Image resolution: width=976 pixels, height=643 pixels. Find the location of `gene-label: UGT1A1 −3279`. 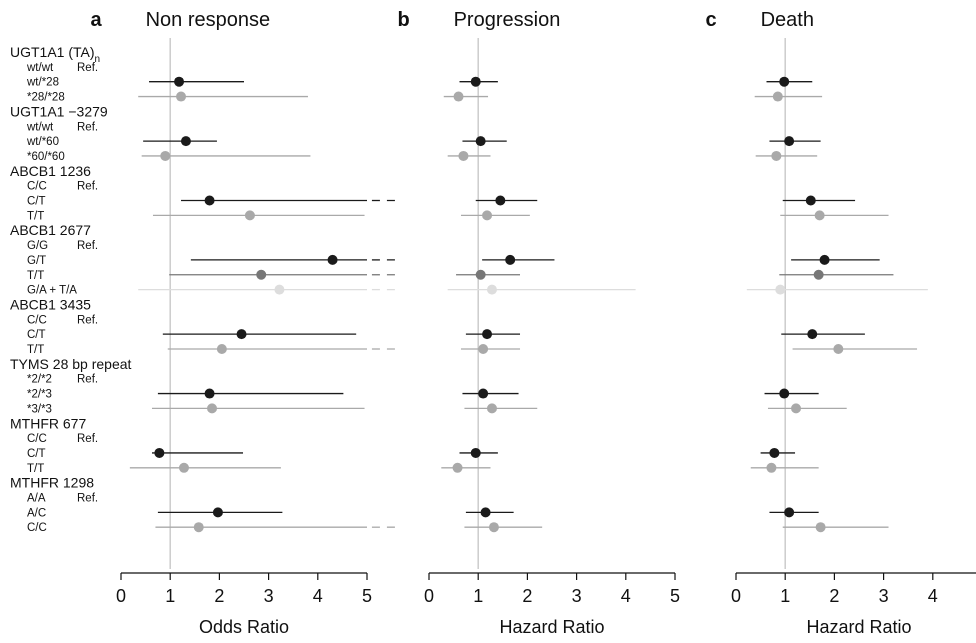

gene-label: UGT1A1 −3279 is located at coordinates (59, 111).